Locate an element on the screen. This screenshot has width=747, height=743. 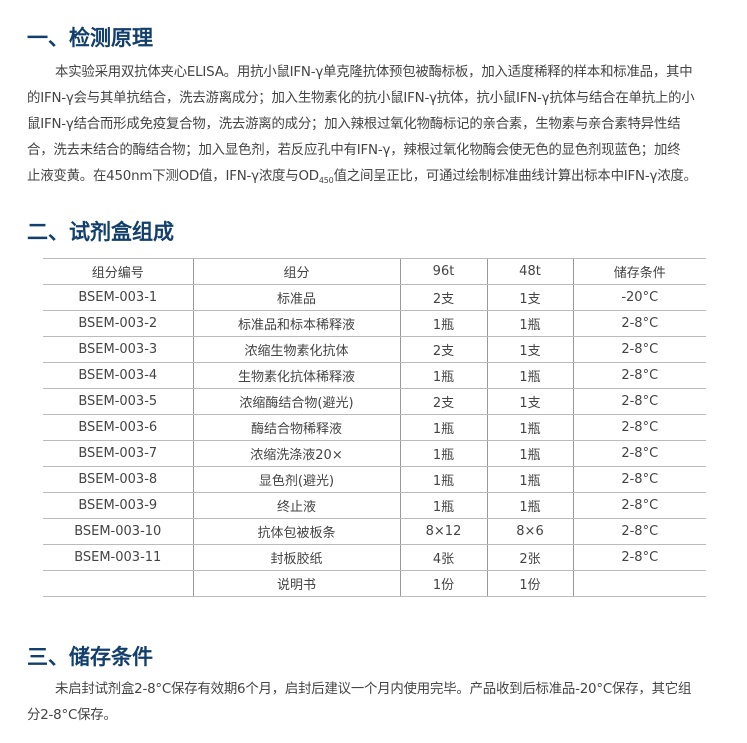
table-cell: 说明书 is located at coordinates (296, 583).